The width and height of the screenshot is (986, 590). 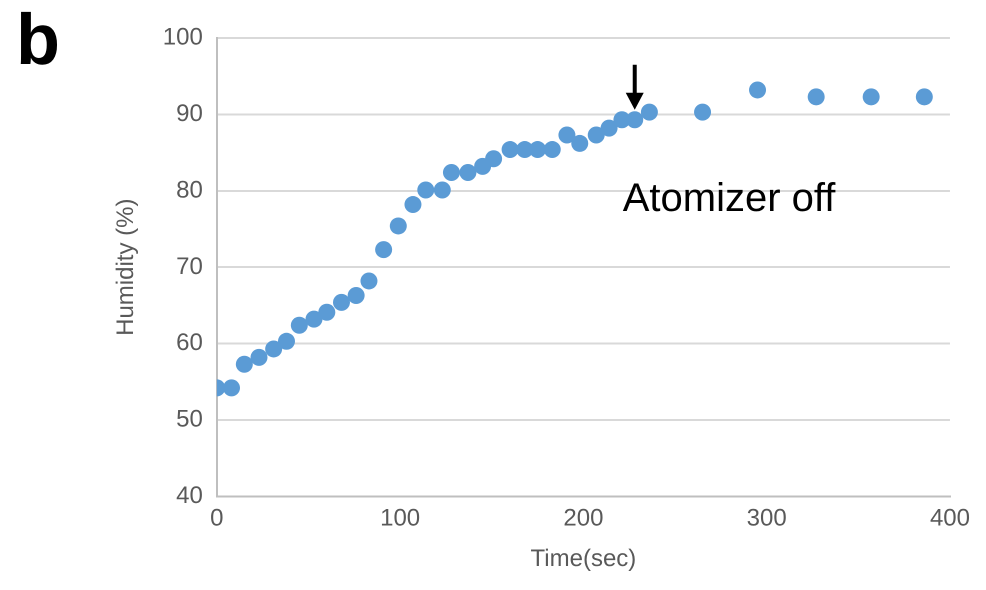 I want to click on y-tick-label: 100, so click(x=182, y=37).